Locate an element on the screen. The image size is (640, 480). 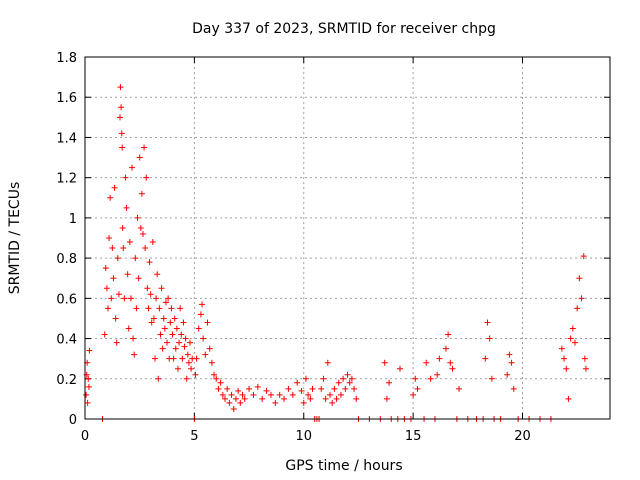
y-tick-label: 1 is located at coordinates (73, 219).